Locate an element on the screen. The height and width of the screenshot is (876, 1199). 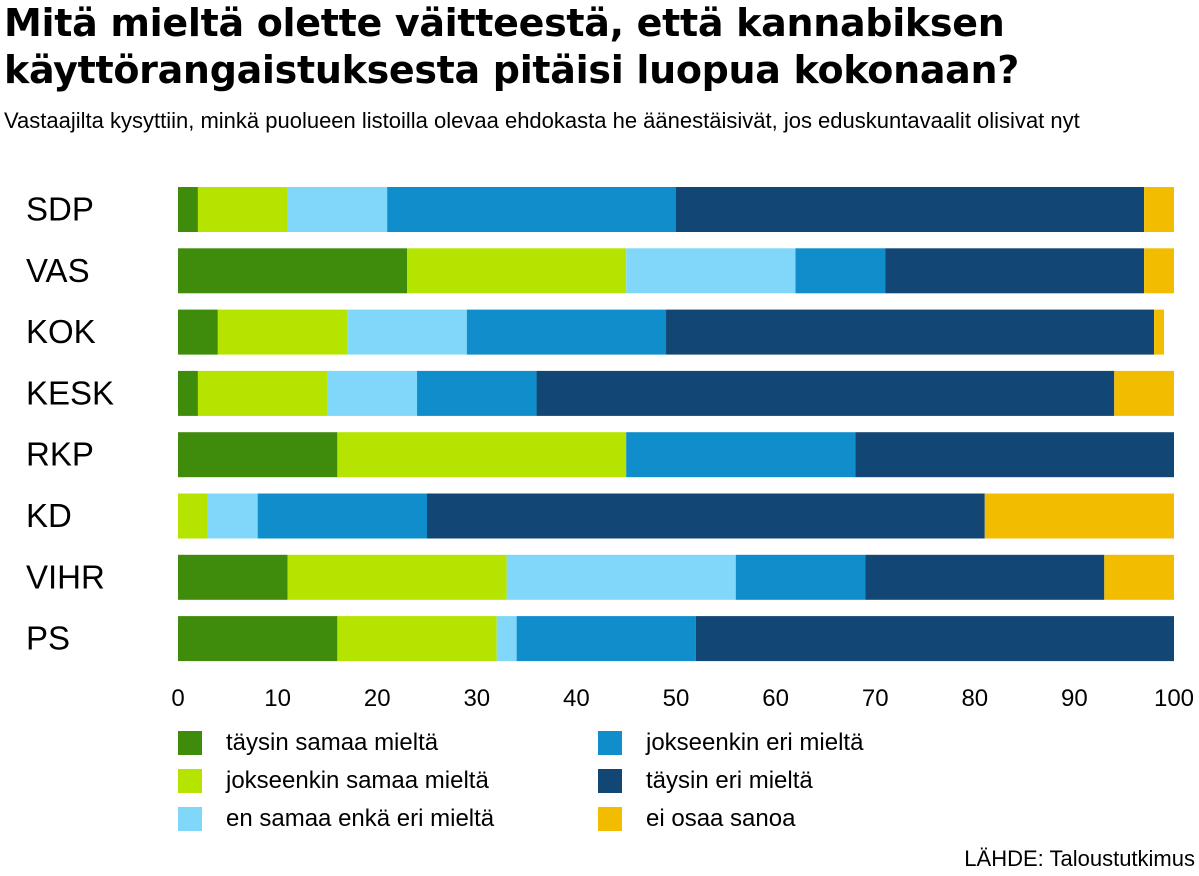
category-label: RKP is located at coordinates (60, 454).